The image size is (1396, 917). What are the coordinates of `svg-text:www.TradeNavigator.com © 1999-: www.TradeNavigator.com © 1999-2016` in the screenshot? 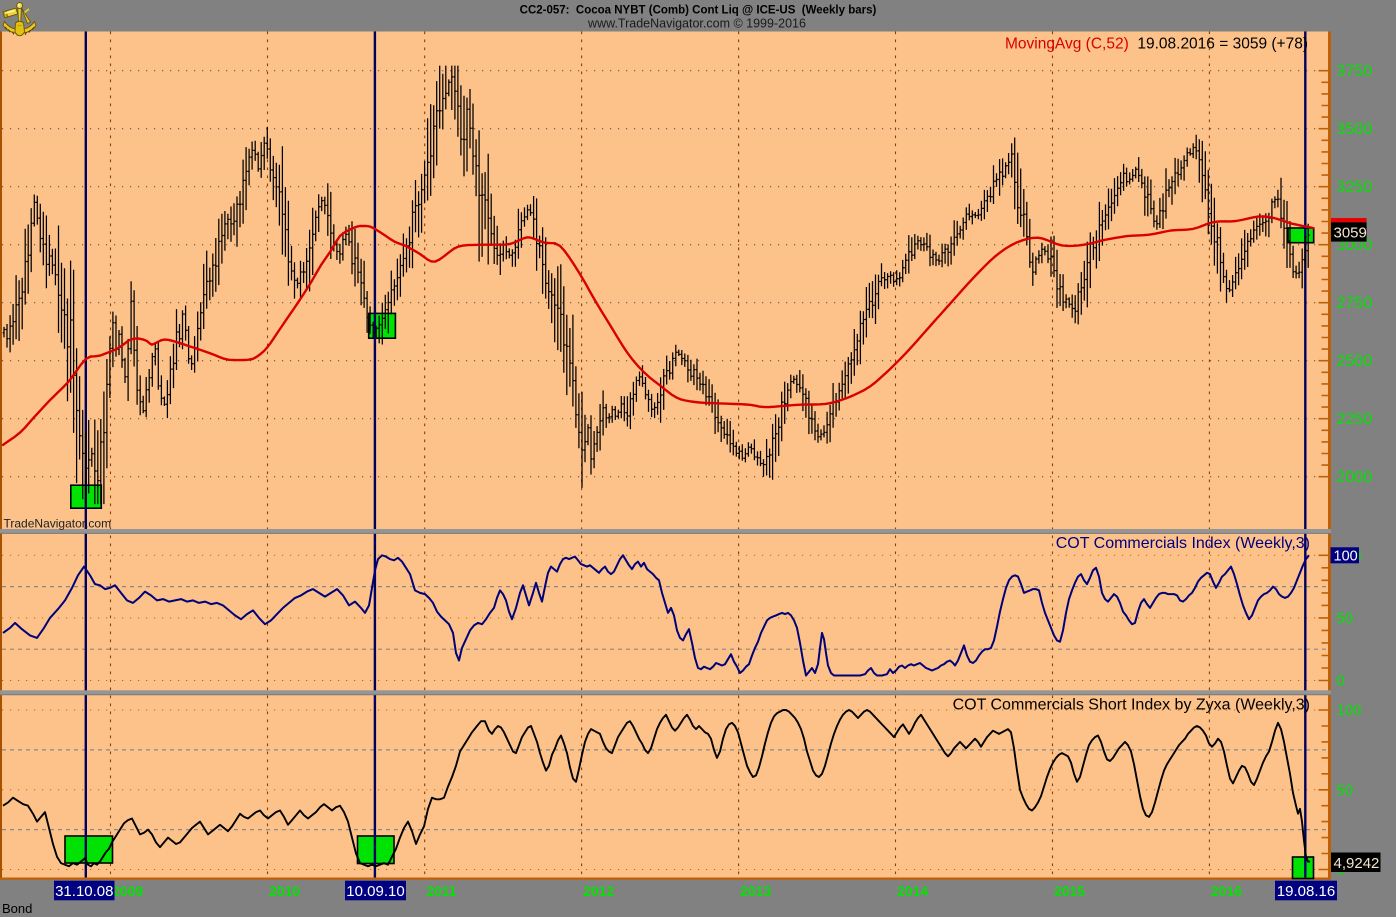 It's located at (696, 24).